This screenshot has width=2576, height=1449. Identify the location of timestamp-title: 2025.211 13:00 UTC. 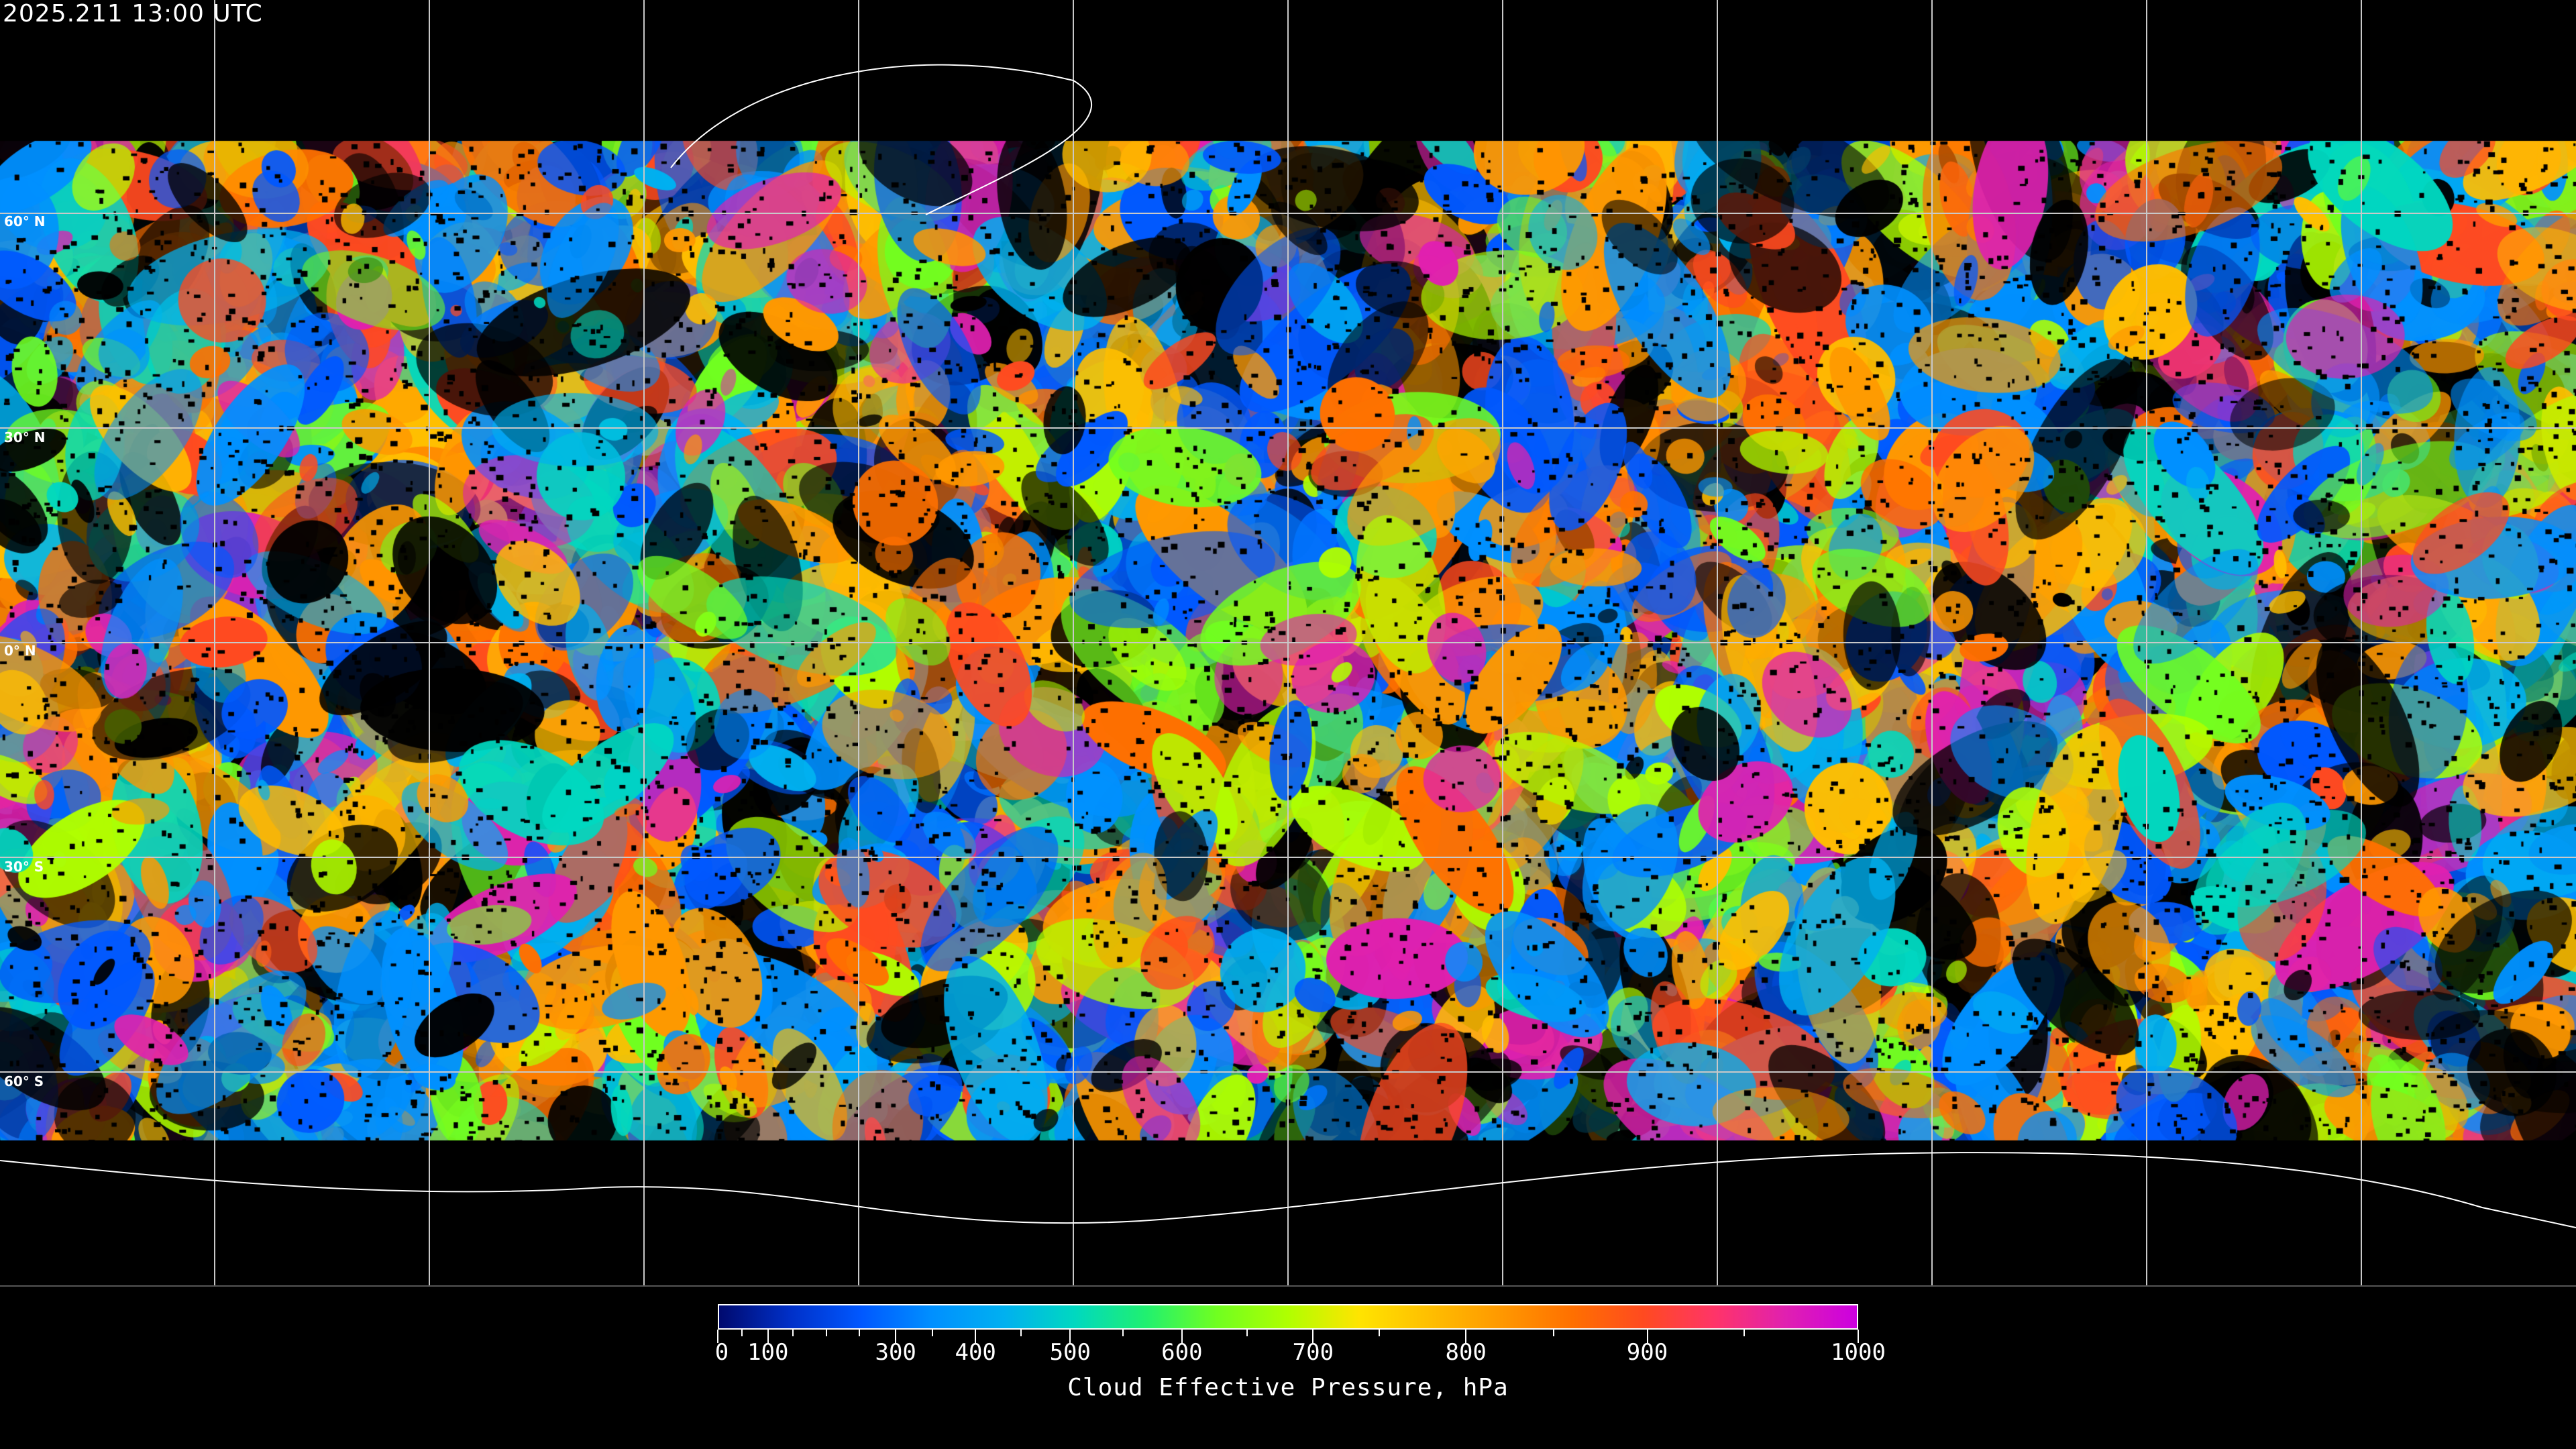
(133, 14).